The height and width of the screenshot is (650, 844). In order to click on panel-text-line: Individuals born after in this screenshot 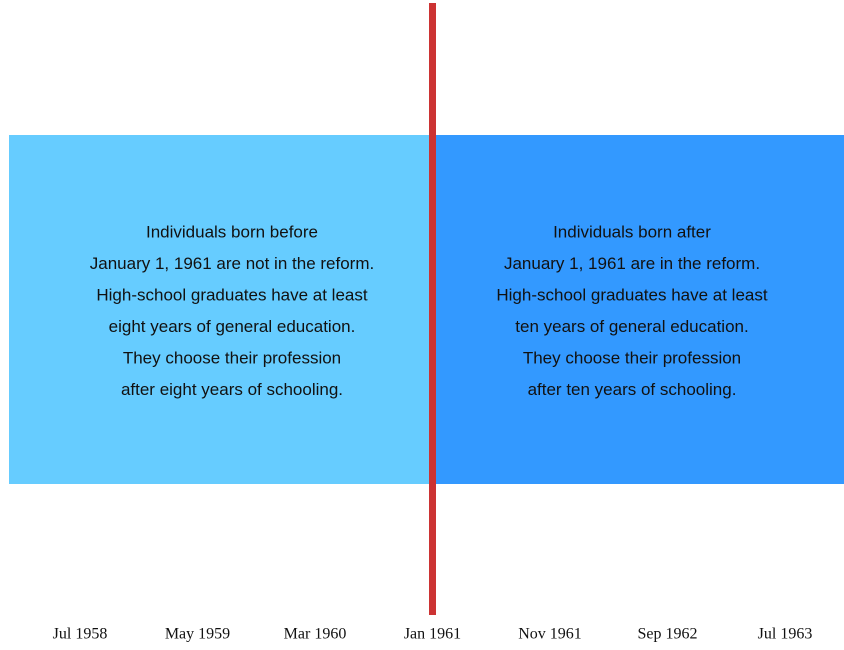, I will do `click(632, 231)`.